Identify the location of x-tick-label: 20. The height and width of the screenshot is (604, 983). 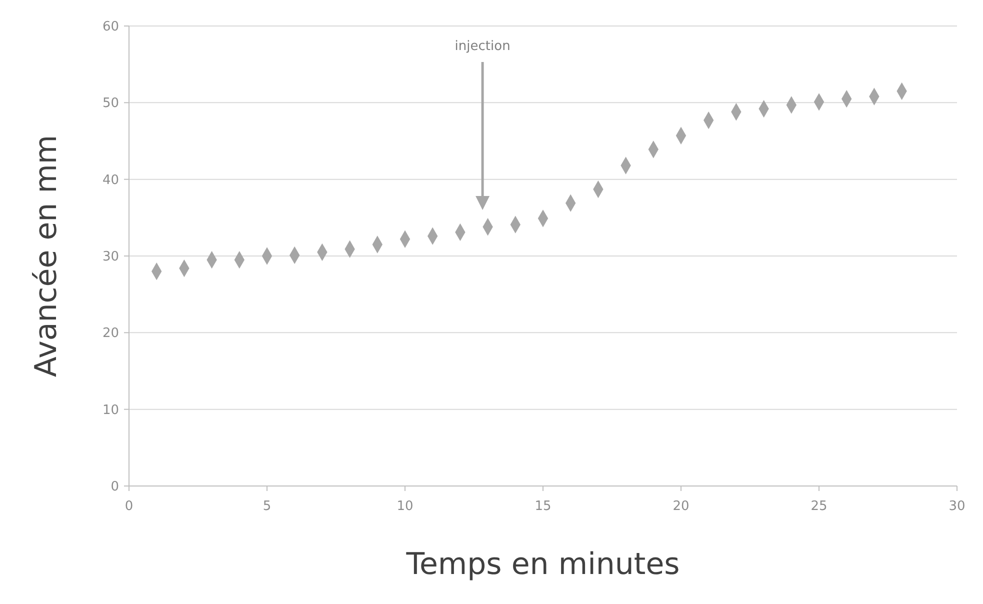
(681, 506).